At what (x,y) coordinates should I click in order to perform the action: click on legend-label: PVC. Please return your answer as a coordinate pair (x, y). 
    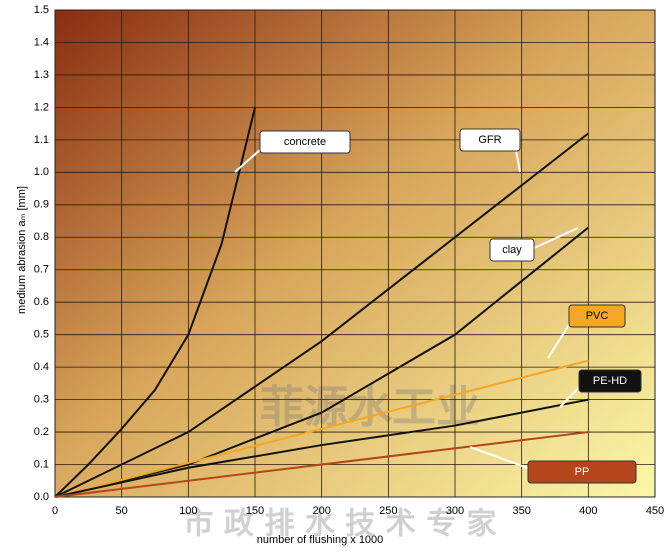
    Looking at the image, I should click on (597, 316).